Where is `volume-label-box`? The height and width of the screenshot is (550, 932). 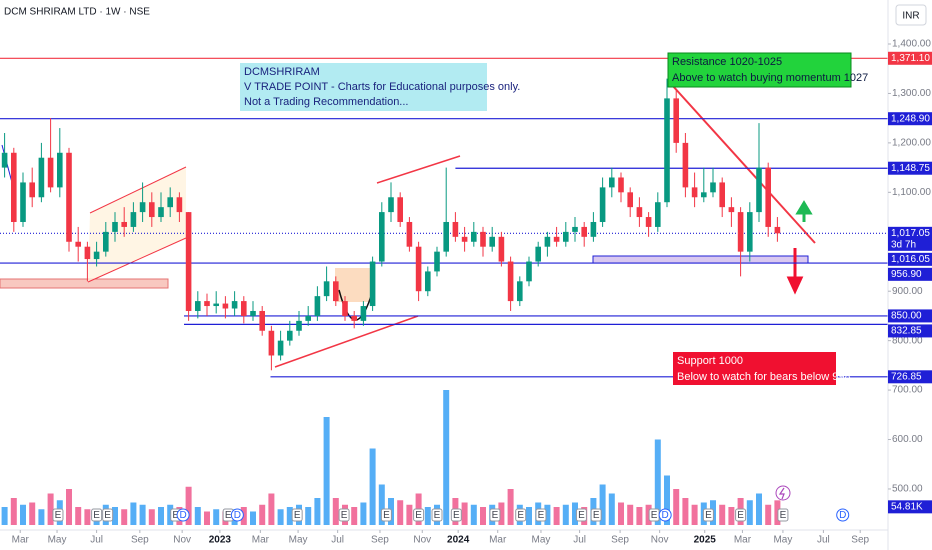 volume-label-box is located at coordinates (910, 507).